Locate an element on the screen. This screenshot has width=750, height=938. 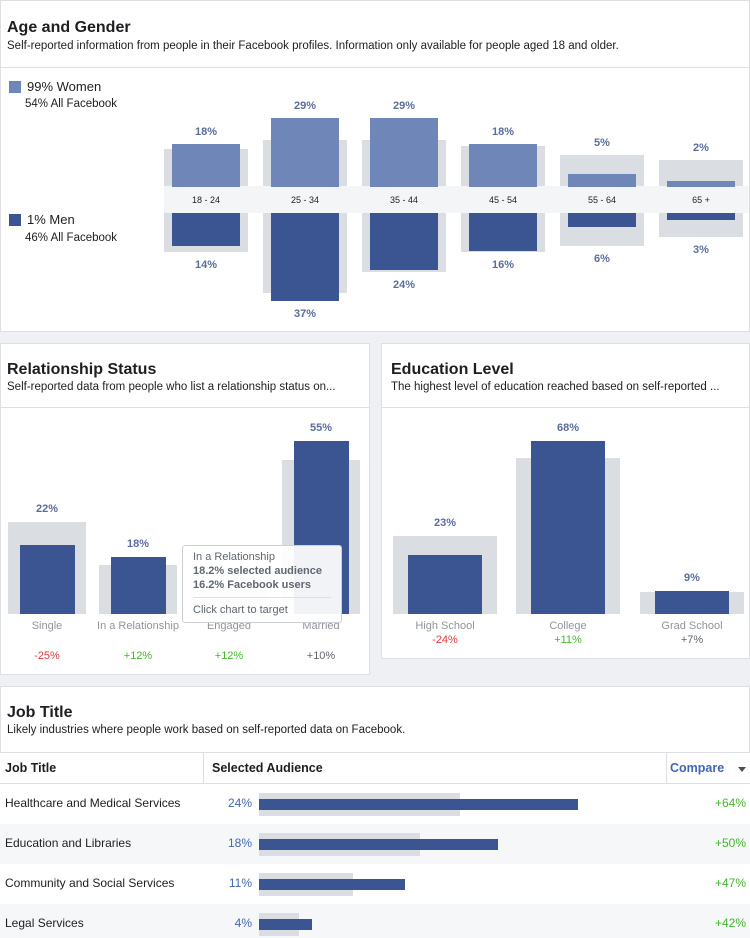
relationship-change-label: -25% is located at coordinates (47, 656).